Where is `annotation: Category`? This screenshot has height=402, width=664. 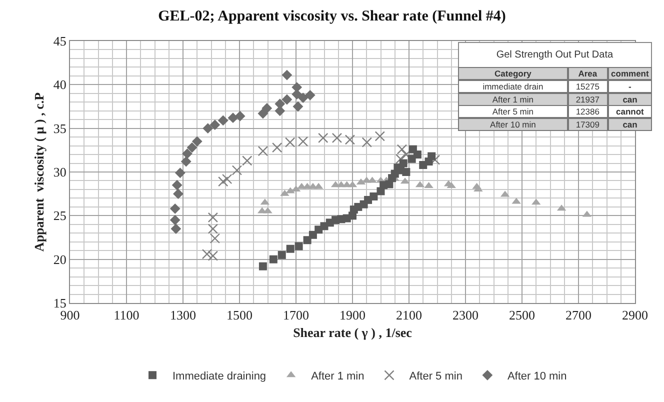
annotation: Category is located at coordinates (513, 73).